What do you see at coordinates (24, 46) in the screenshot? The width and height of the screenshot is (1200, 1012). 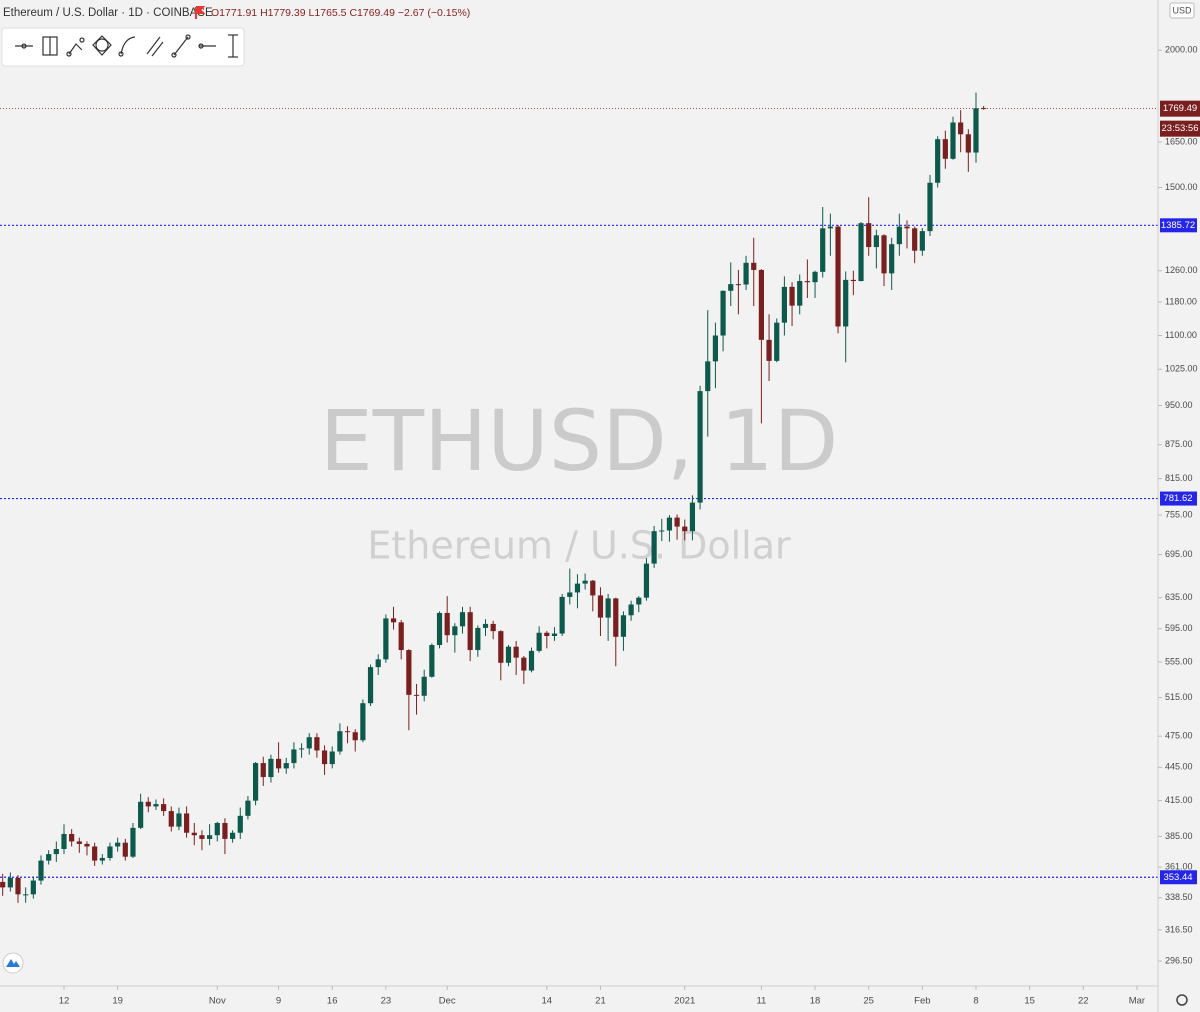 I see `tool-horizontal-ray` at bounding box center [24, 46].